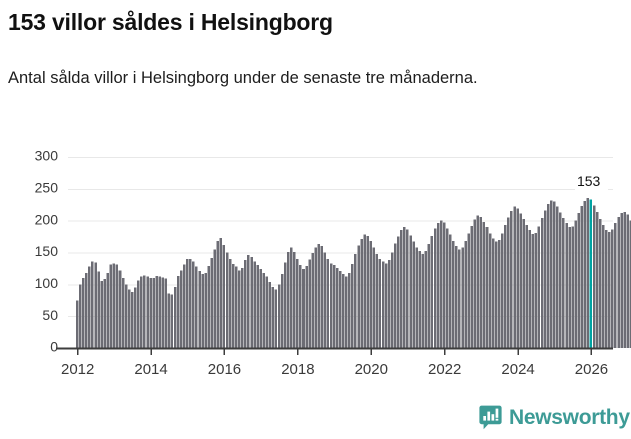 The image size is (631, 439). What do you see at coordinates (591, 273) in the screenshot?
I see `bar-highlighted` at bounding box center [591, 273].